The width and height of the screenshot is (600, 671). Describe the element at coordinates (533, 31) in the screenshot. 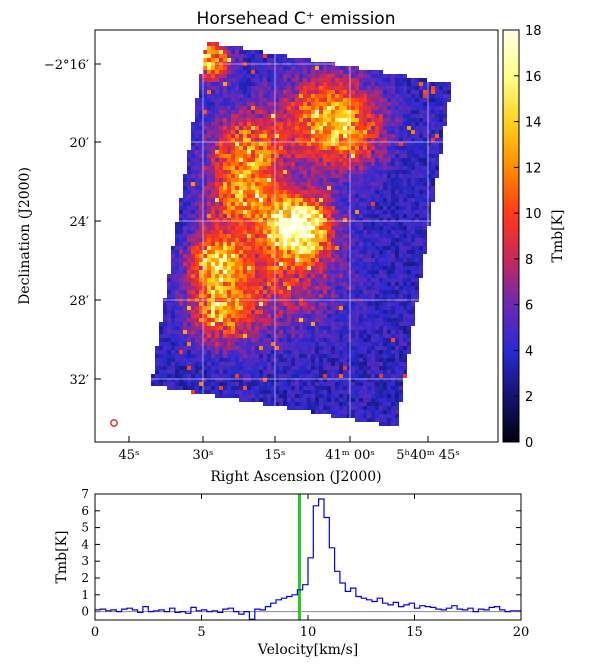

I see `colorbar-tick-label: 18` at that location.